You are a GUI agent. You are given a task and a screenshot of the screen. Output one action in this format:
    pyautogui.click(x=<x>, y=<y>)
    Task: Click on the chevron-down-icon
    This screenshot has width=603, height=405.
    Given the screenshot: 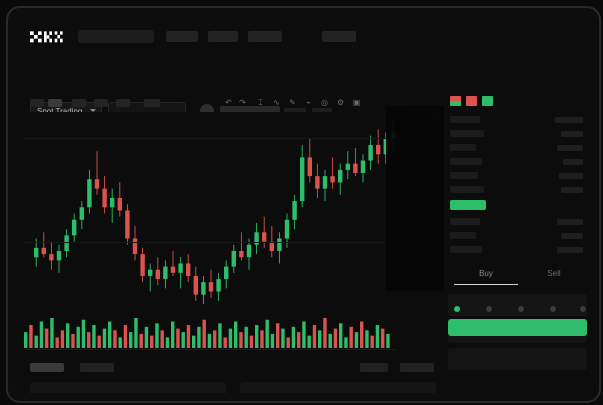 What is the action you would take?
    pyautogui.click(x=93, y=110)
    